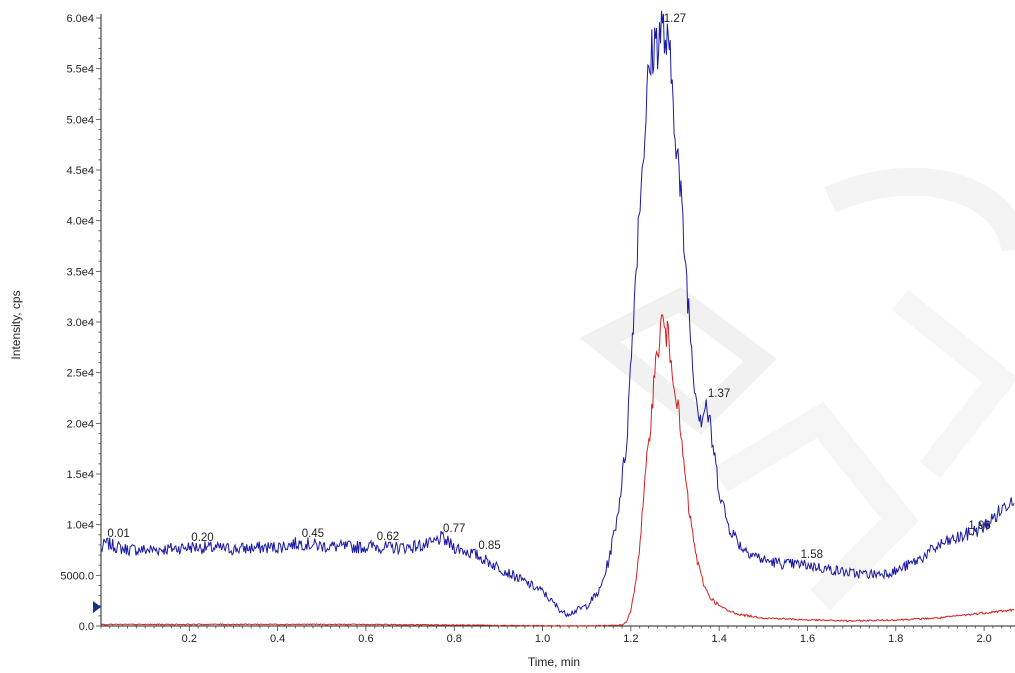  Describe the element at coordinates (542, 639) in the screenshot. I see `x-tick-label: 1.0` at that location.